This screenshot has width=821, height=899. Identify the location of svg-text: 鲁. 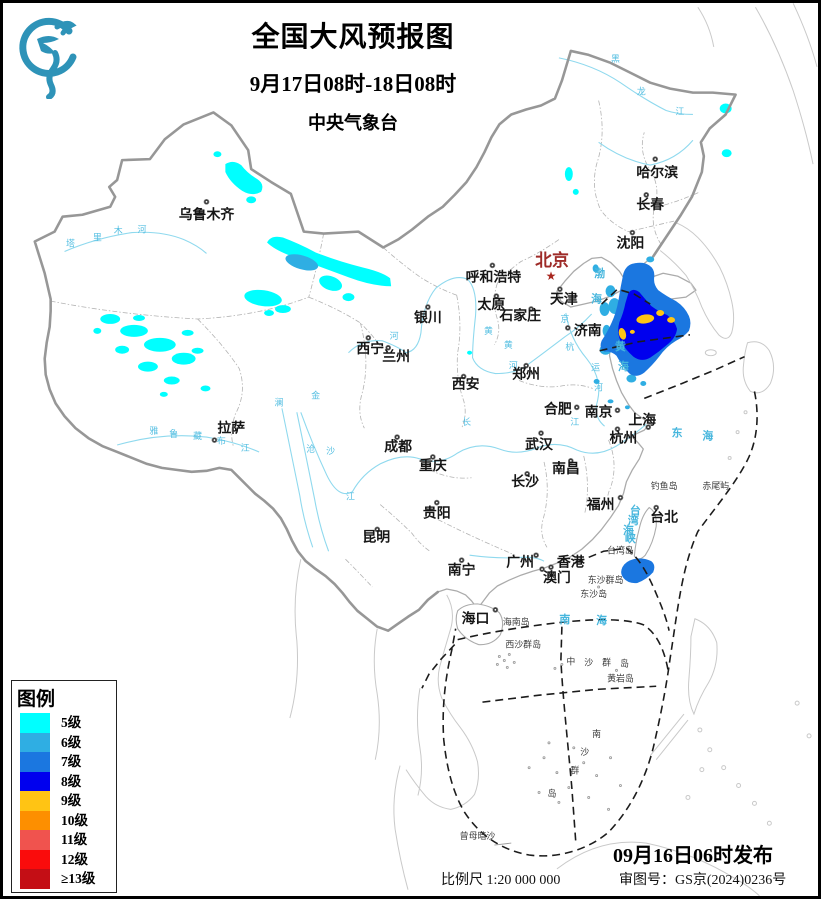
(173, 433).